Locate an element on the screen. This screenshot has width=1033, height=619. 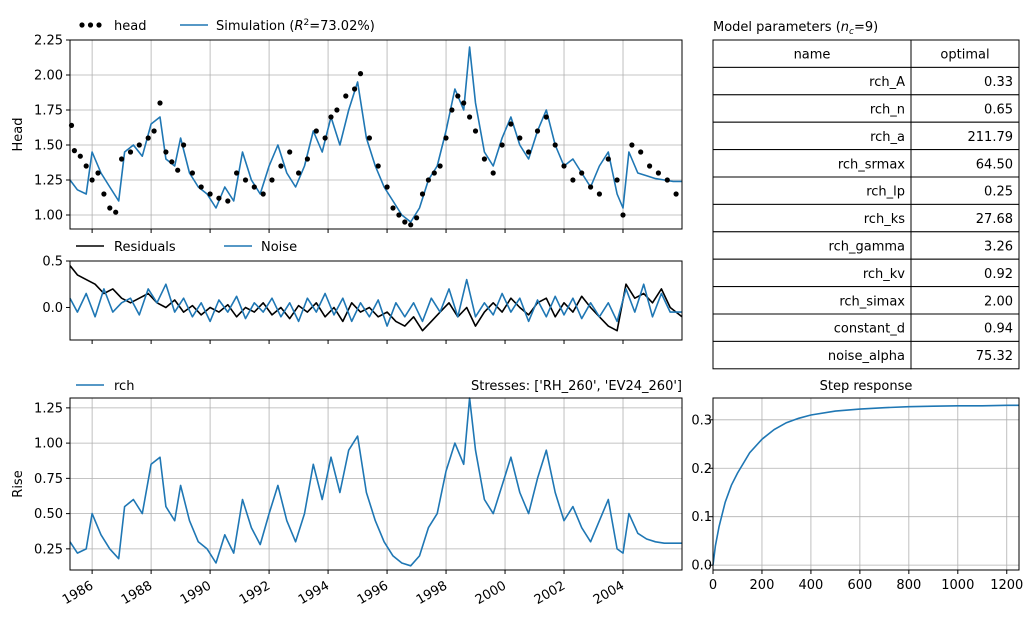
table-header-optimal: optimal is located at coordinates (964, 55).